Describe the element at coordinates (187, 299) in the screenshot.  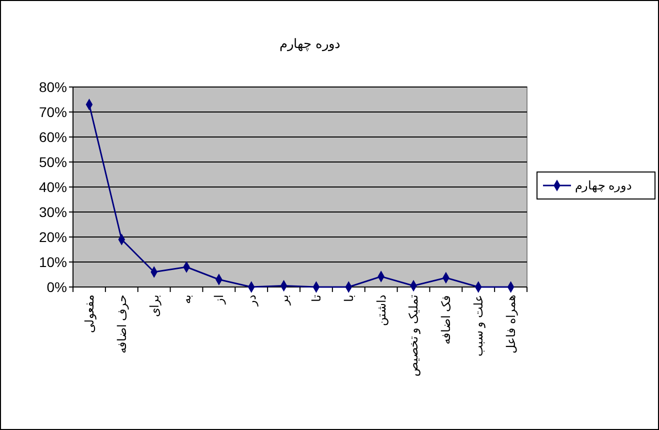
I see `x-tick-label: به` at that location.